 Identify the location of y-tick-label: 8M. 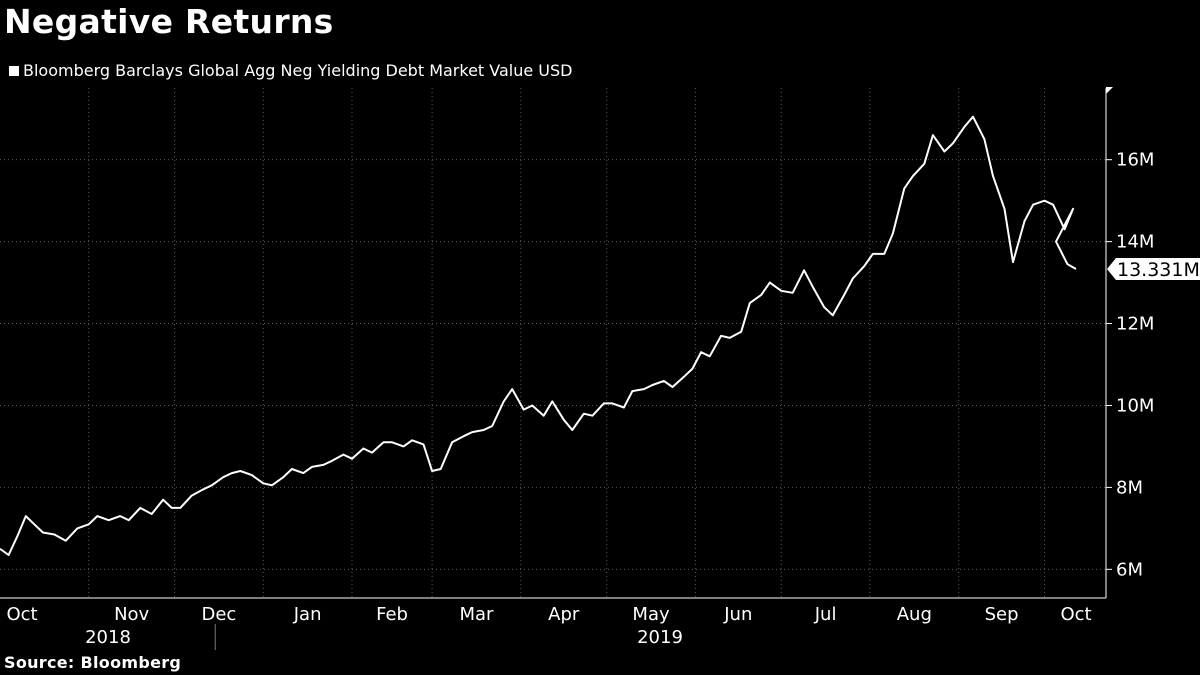
(1129, 487).